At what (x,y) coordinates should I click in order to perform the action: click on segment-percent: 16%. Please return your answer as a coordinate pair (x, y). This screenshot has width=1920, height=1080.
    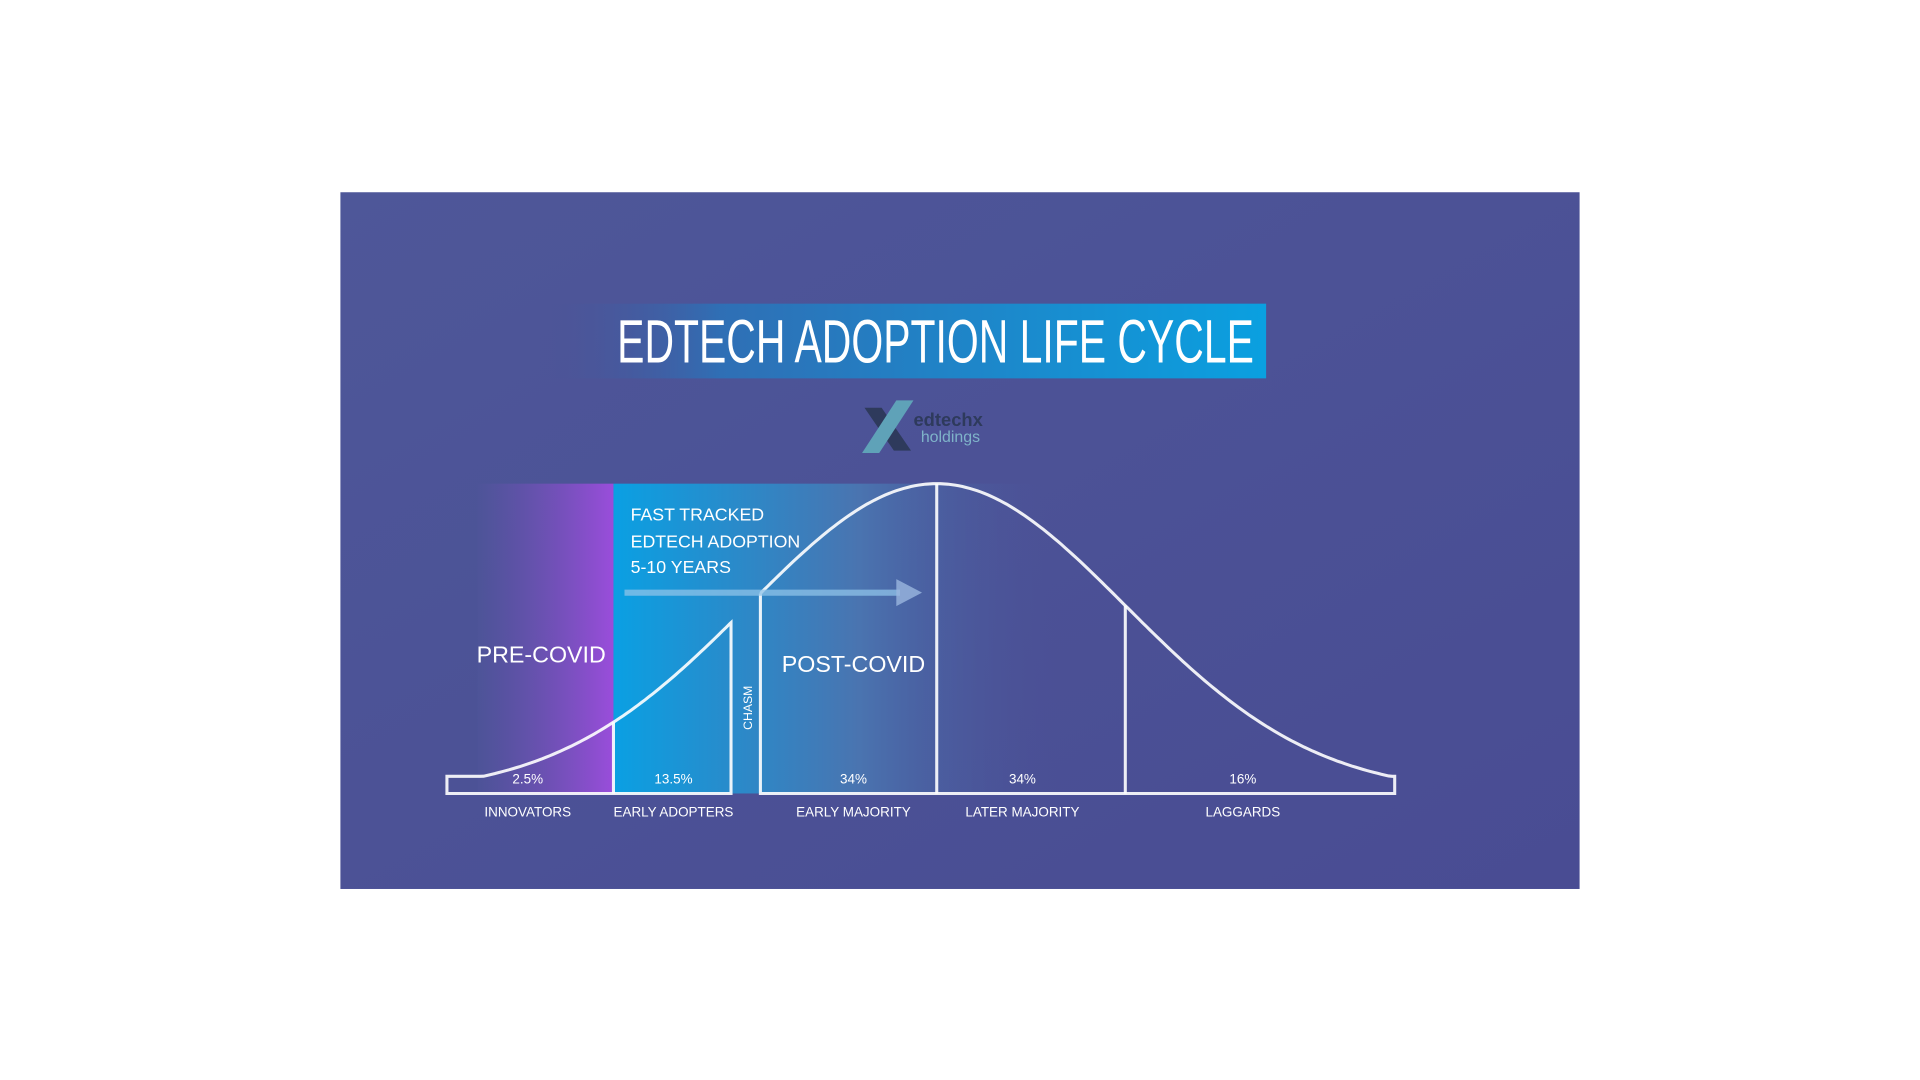
    Looking at the image, I should click on (1242, 779).